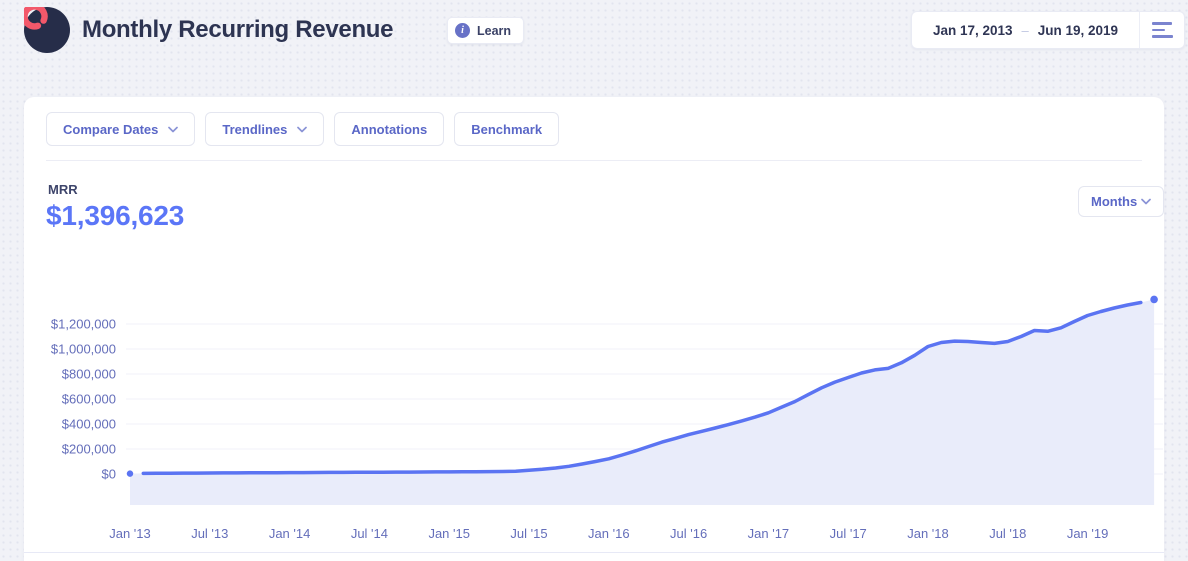 The width and height of the screenshot is (1188, 561). I want to click on x-axis-label: Jul '18, so click(1007, 533).